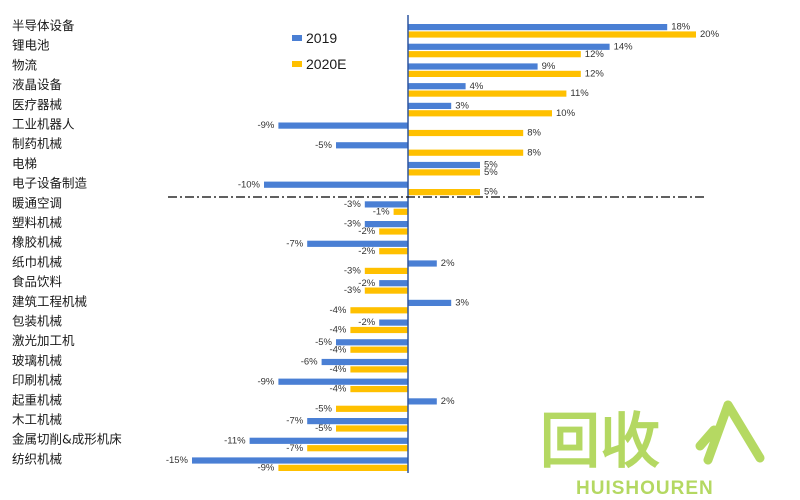 The width and height of the screenshot is (800, 500). I want to click on category-label: 纺织机械, so click(37, 458).